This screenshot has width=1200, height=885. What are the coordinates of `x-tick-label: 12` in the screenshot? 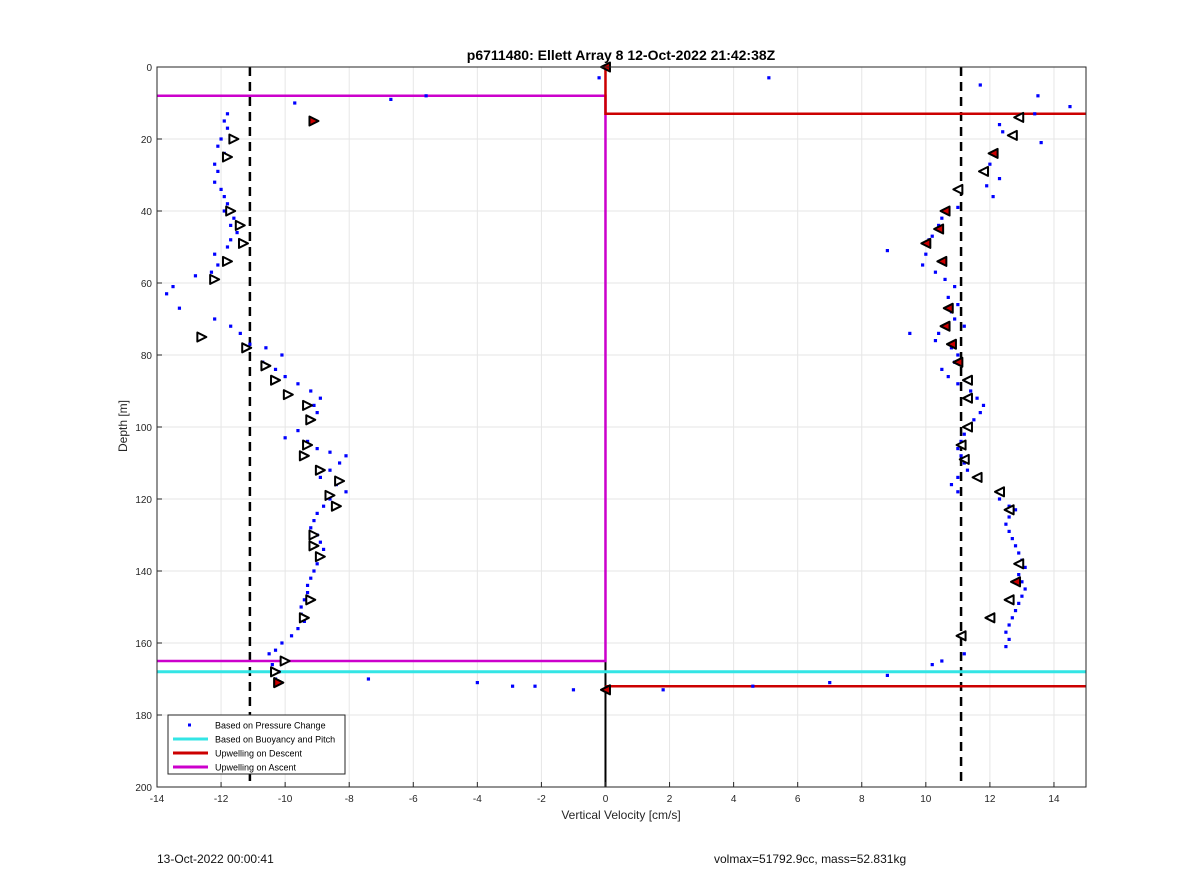 It's located at (990, 799).